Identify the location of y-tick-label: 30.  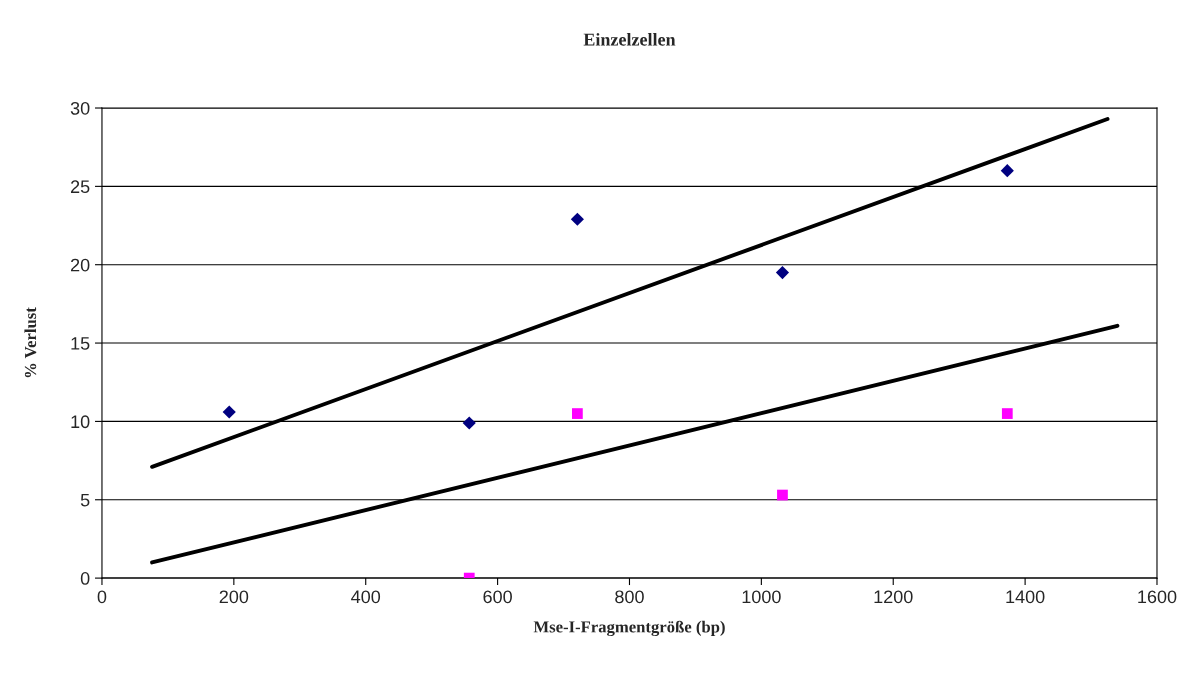
(80, 108).